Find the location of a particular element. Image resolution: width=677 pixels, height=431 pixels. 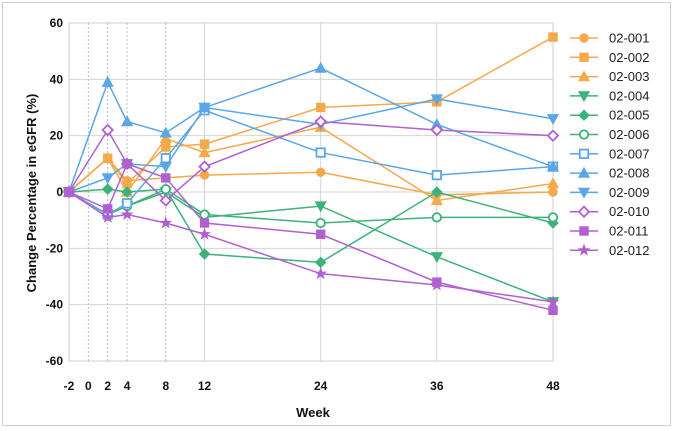

legend-item: 02-007 is located at coordinates (609, 153).